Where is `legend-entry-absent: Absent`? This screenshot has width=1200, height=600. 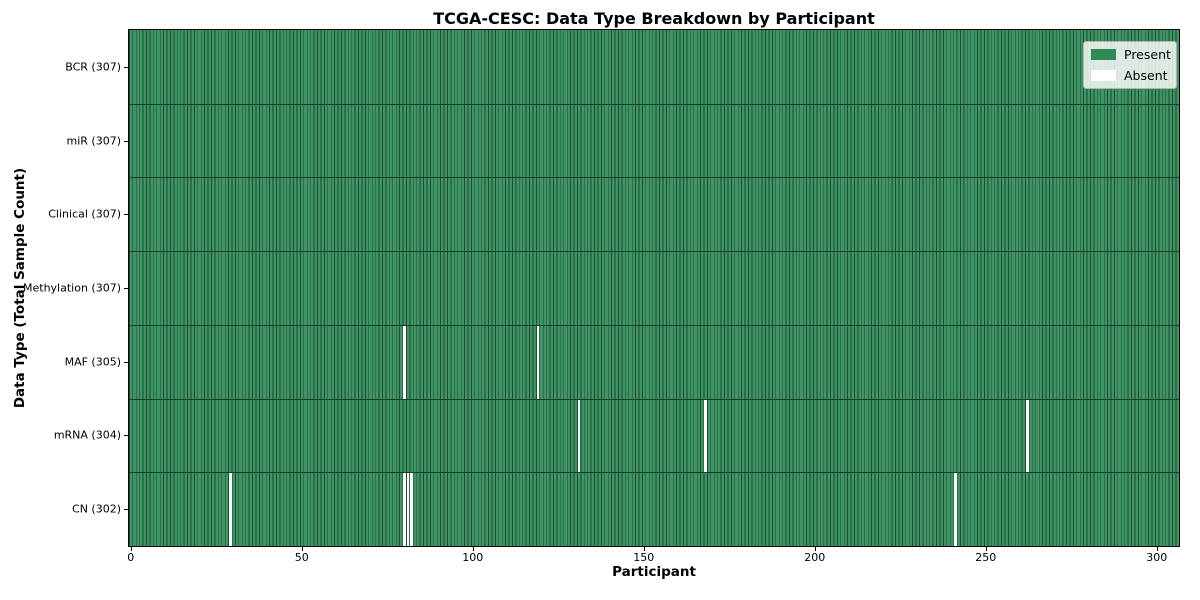
legend-entry-absent: Absent is located at coordinates (1130, 75).